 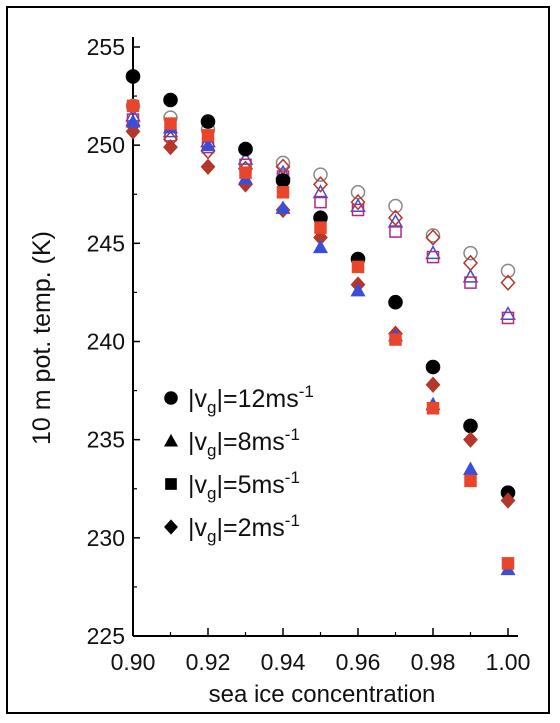 I want to click on legend-value: |=2ms, so click(x=250, y=528).